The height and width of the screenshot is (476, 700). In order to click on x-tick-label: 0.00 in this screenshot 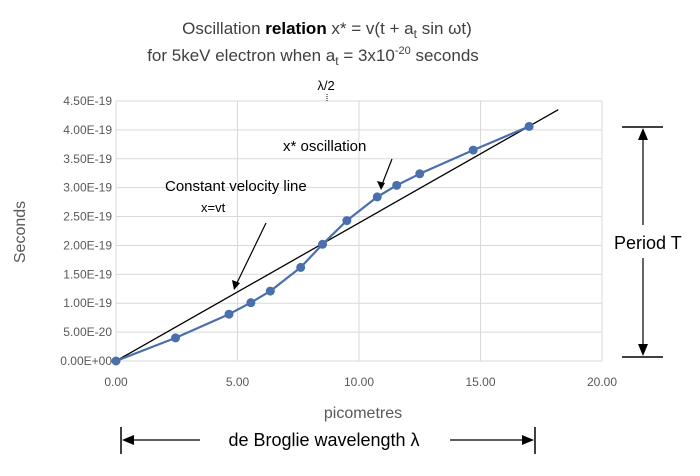, I will do `click(116, 382)`.